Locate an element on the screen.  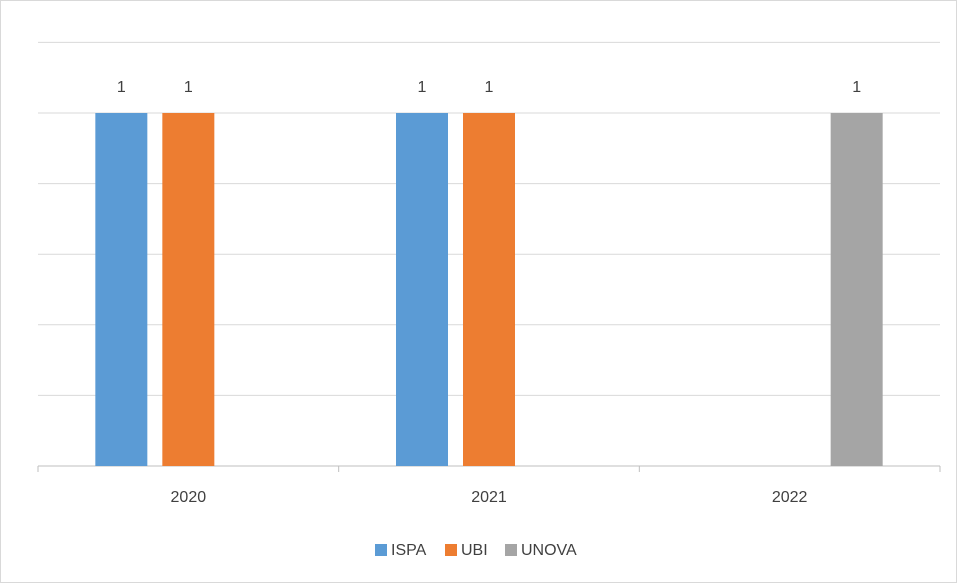
x-tick-label: 2020 is located at coordinates (189, 497).